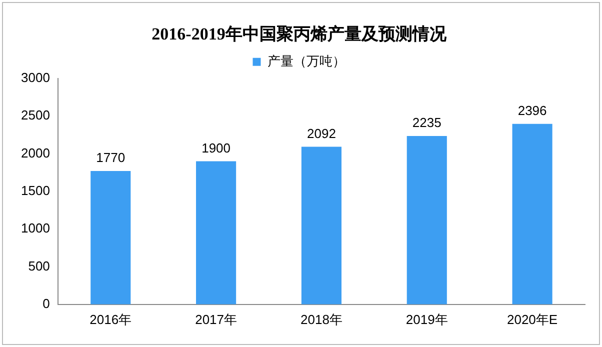 The image size is (602, 347). What do you see at coordinates (35, 77) in the screenshot?
I see `y-tick-label: 3000` at bounding box center [35, 77].